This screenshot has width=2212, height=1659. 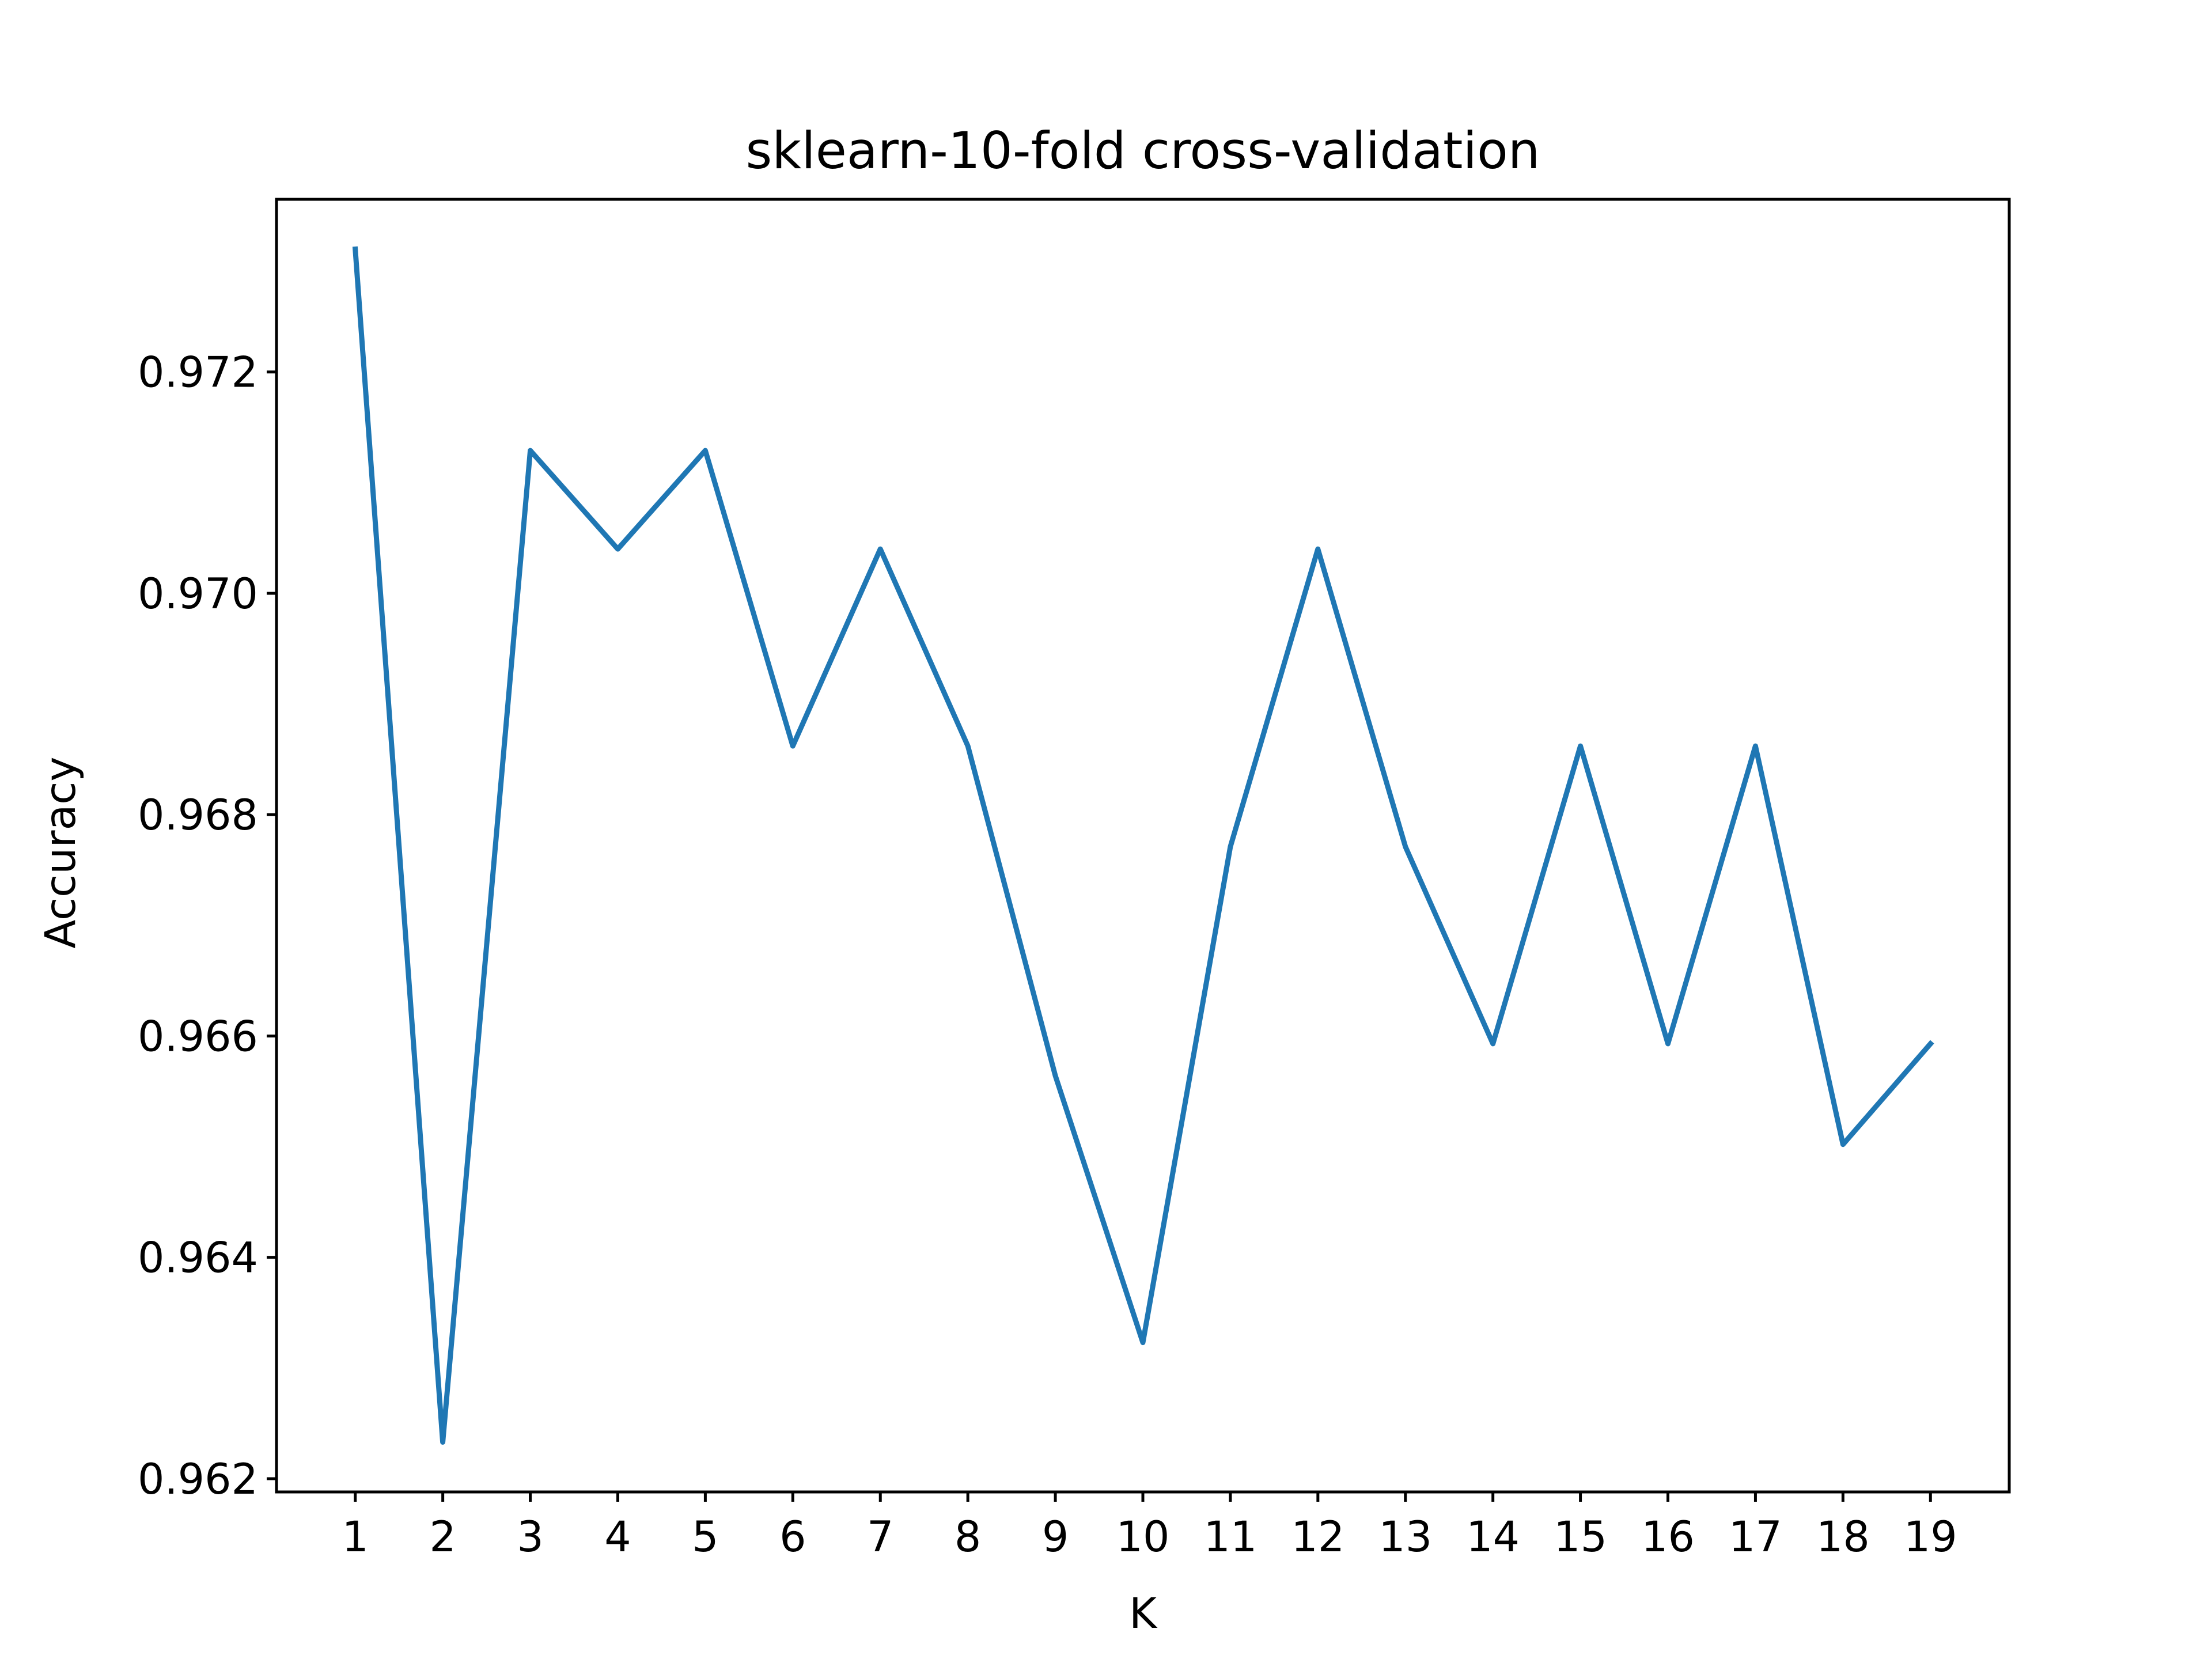 What do you see at coordinates (442, 1537) in the screenshot?
I see `x-tick-label: 2` at bounding box center [442, 1537].